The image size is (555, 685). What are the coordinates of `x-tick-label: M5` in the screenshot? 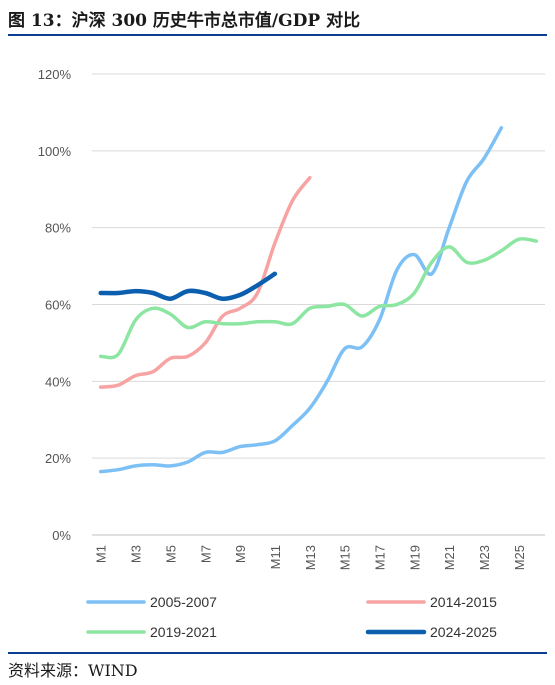 It's located at (170, 554).